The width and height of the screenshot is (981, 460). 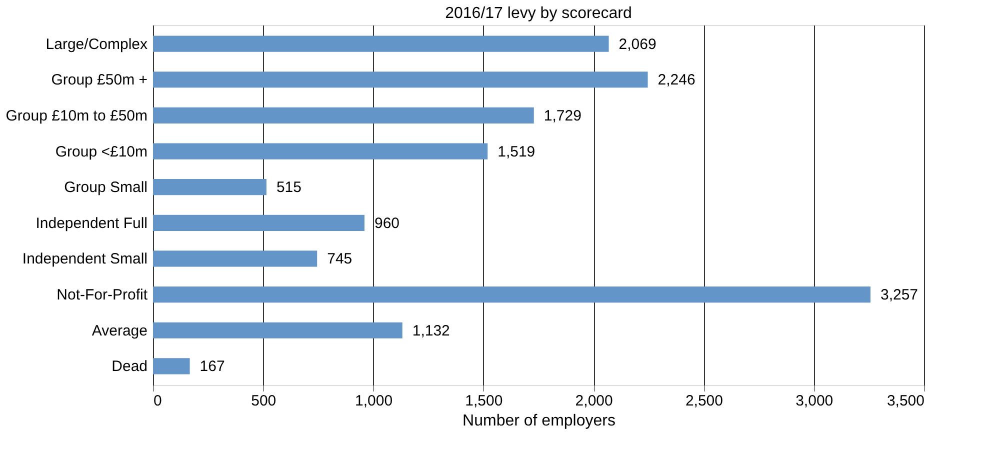 What do you see at coordinates (594, 401) in the screenshot?
I see `x-tick-label: 2,000` at bounding box center [594, 401].